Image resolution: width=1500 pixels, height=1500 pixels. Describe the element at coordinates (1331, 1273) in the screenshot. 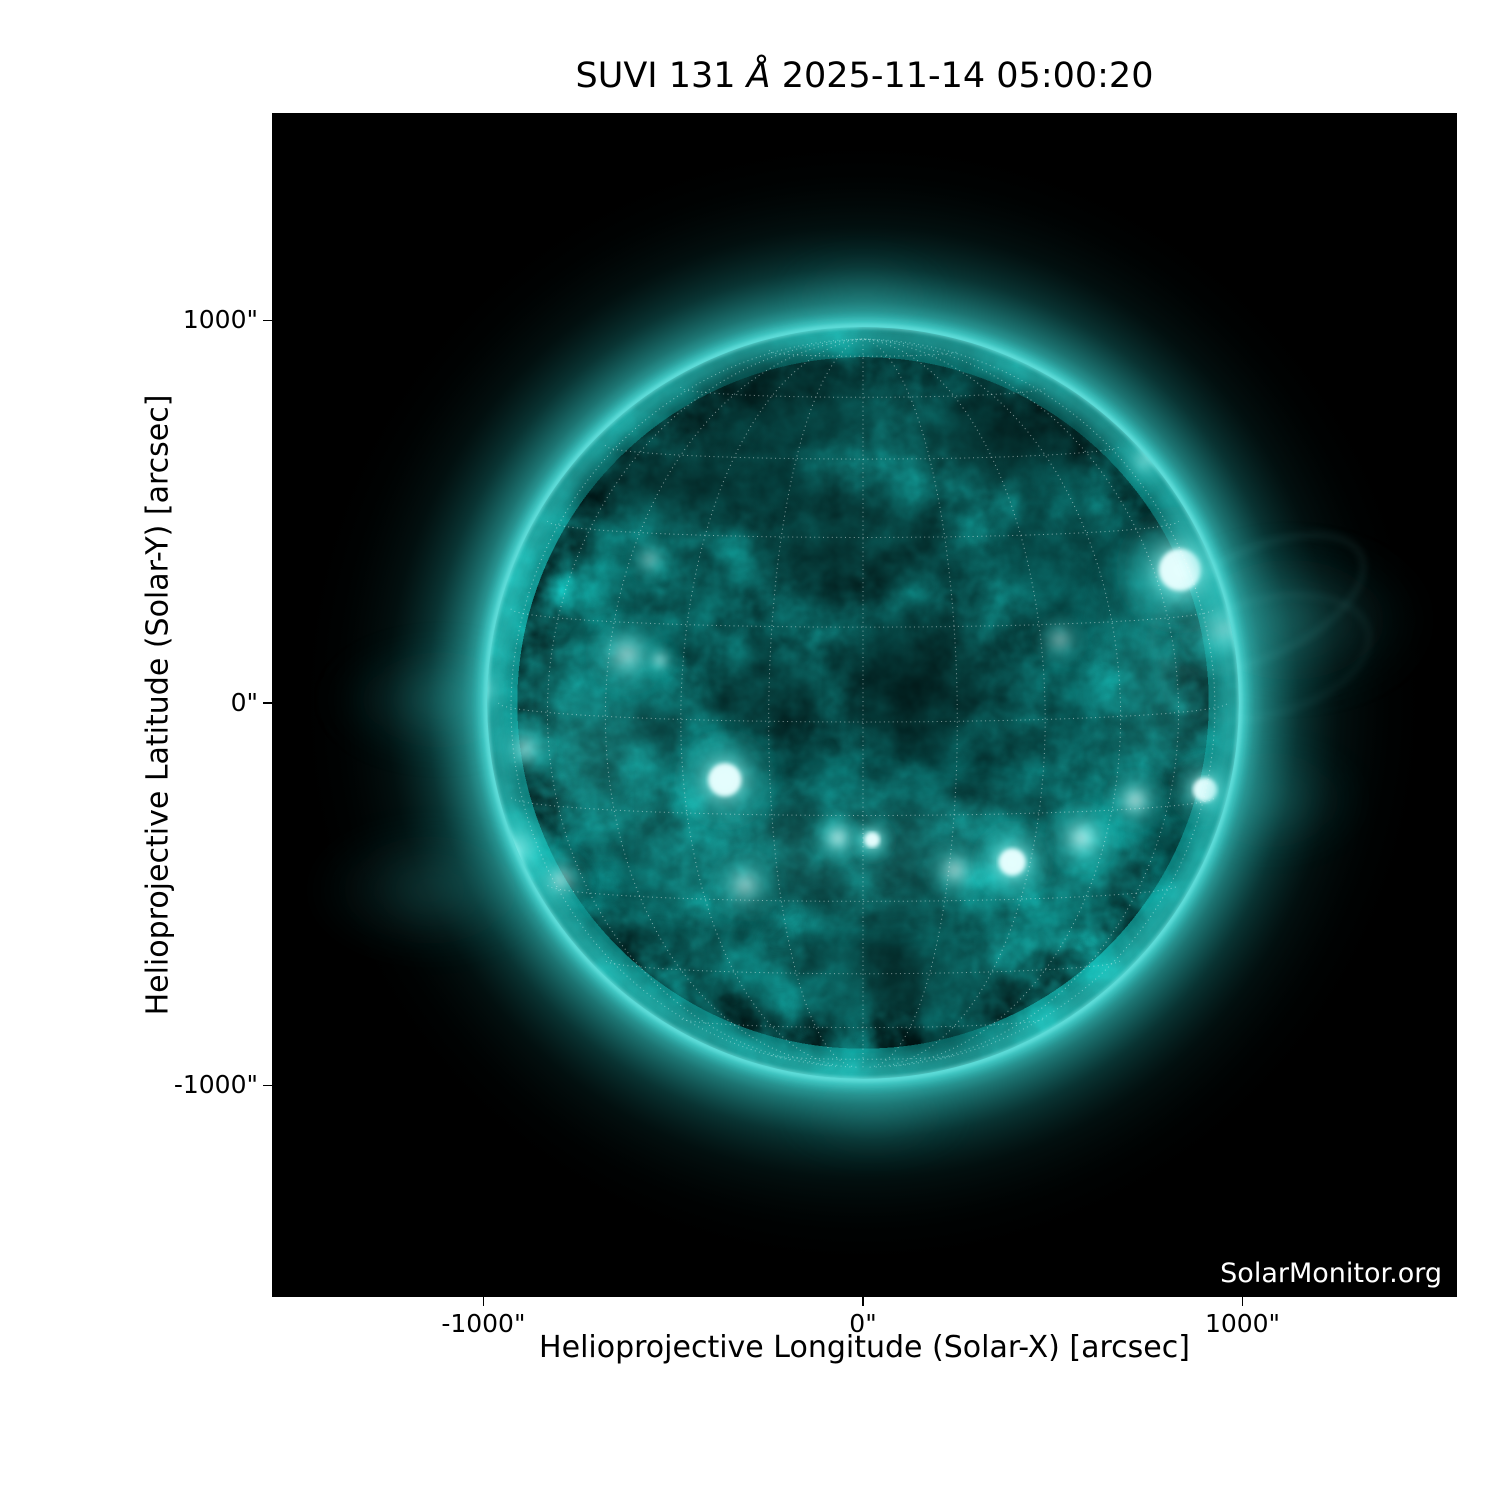

I see `watermark: SolarMonitor.org` at that location.